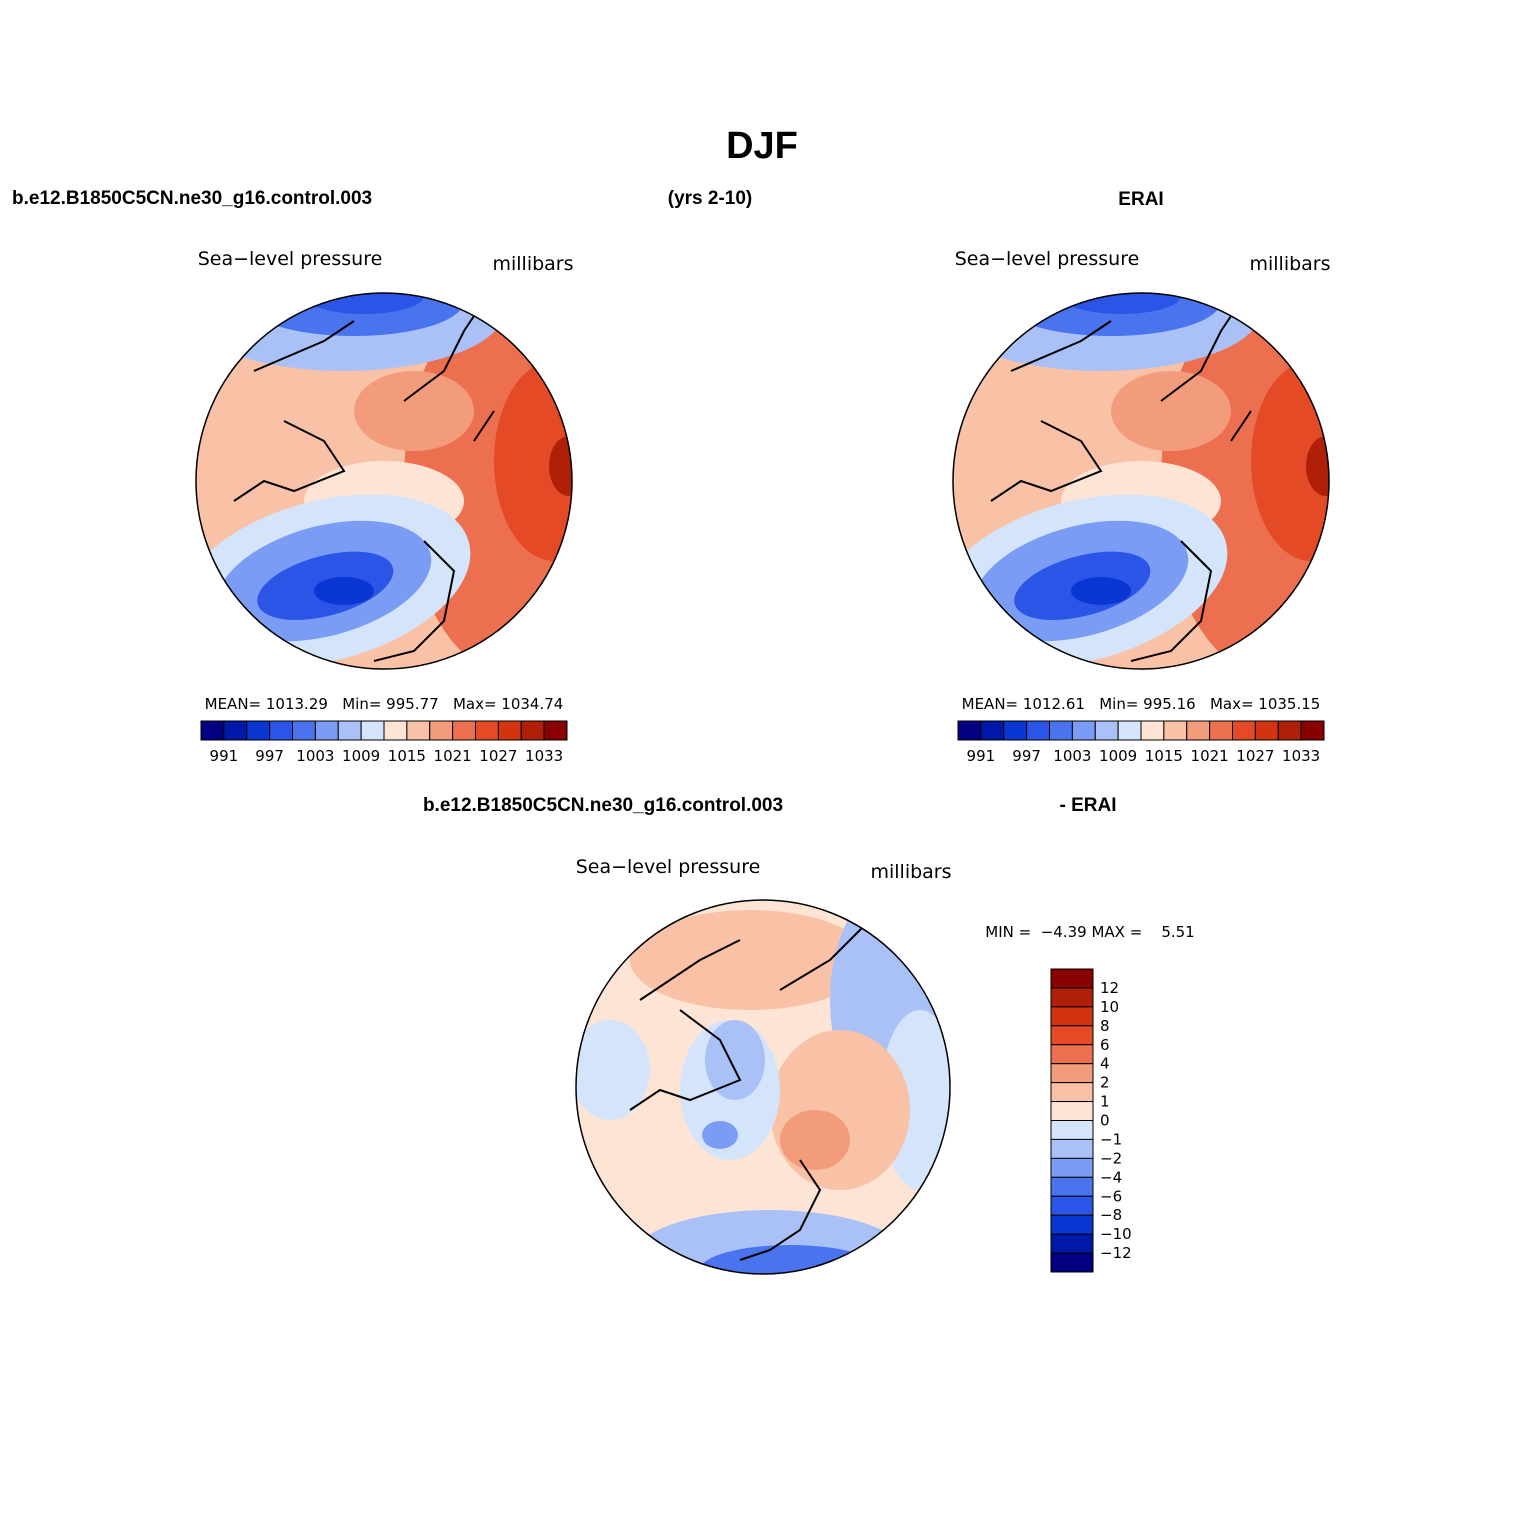 This screenshot has width=1525, height=1525. What do you see at coordinates (384, 704) in the screenshot?
I see `stats: MEAN= 1013.29 Min= 995.77 Max= 1034.74` at bounding box center [384, 704].